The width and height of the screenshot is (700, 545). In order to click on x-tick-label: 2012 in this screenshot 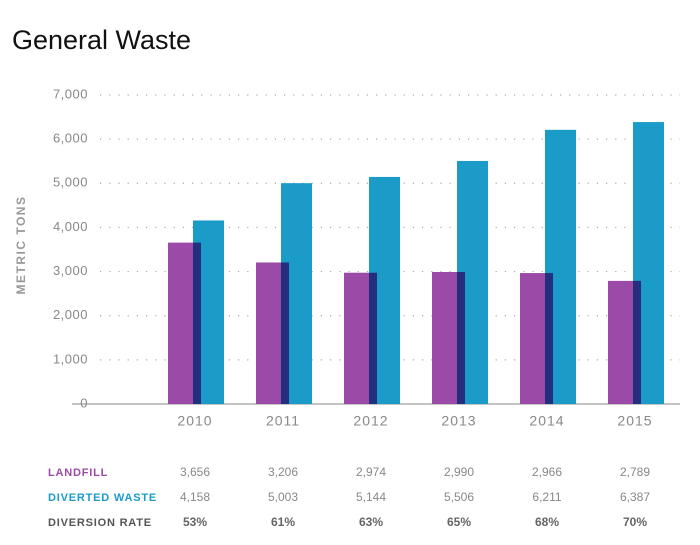, I will do `click(370, 421)`.